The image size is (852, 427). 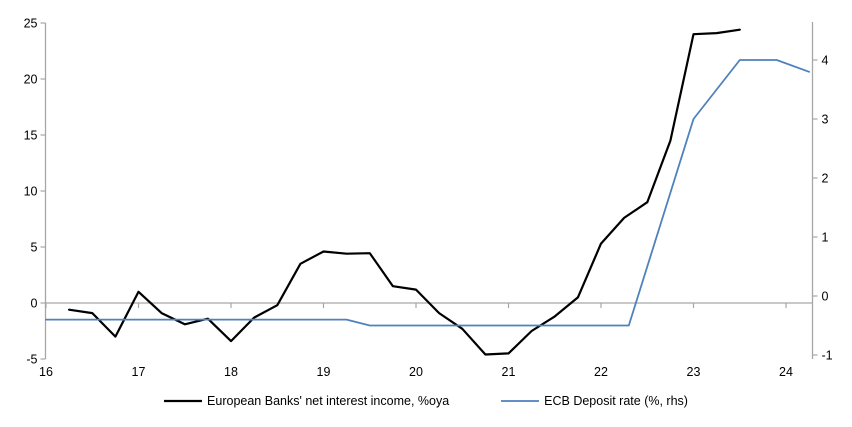 What do you see at coordinates (827, 356) in the screenshot?
I see `right-axis-tick-label: -1` at bounding box center [827, 356].